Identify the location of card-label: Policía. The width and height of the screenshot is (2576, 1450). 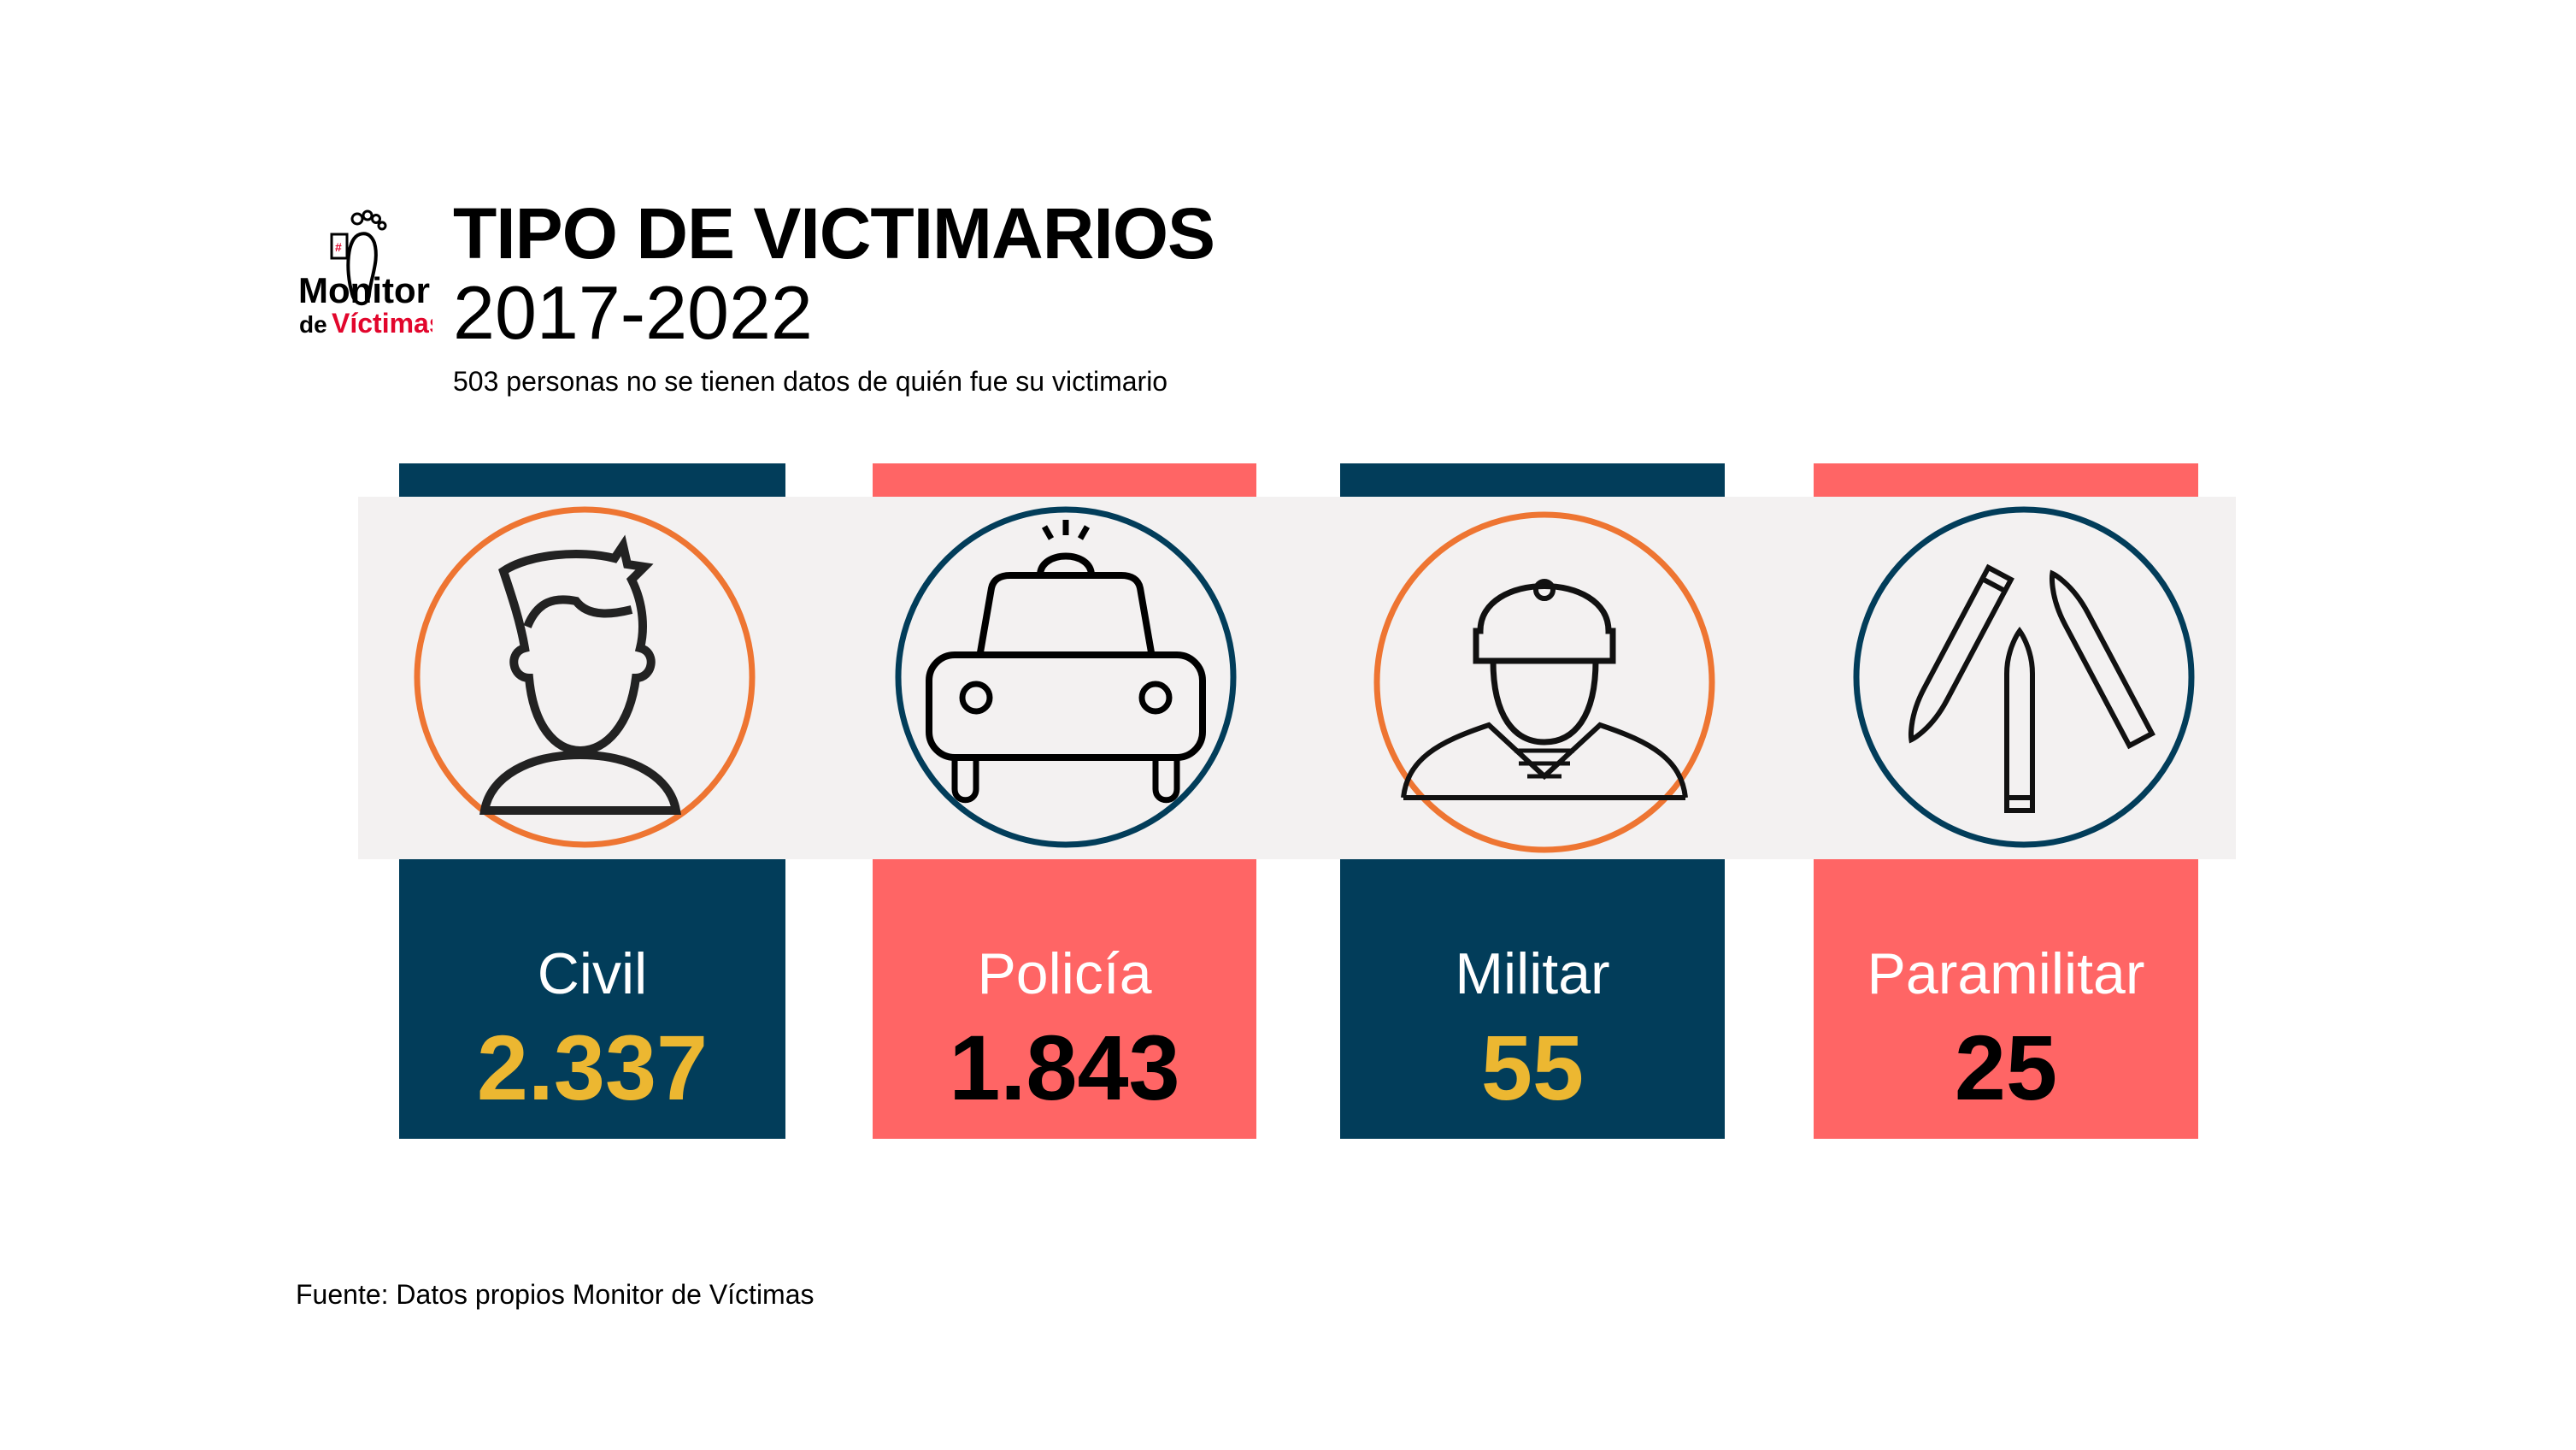
(1064, 974).